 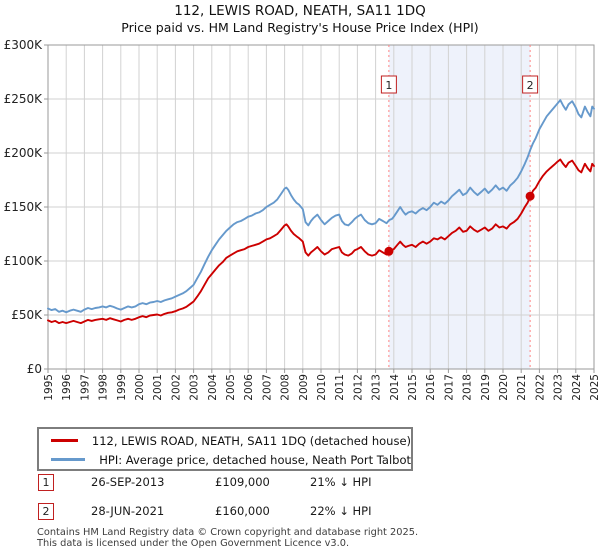 I want to click on sale-2-price: £160,000, so click(x=242, y=511).